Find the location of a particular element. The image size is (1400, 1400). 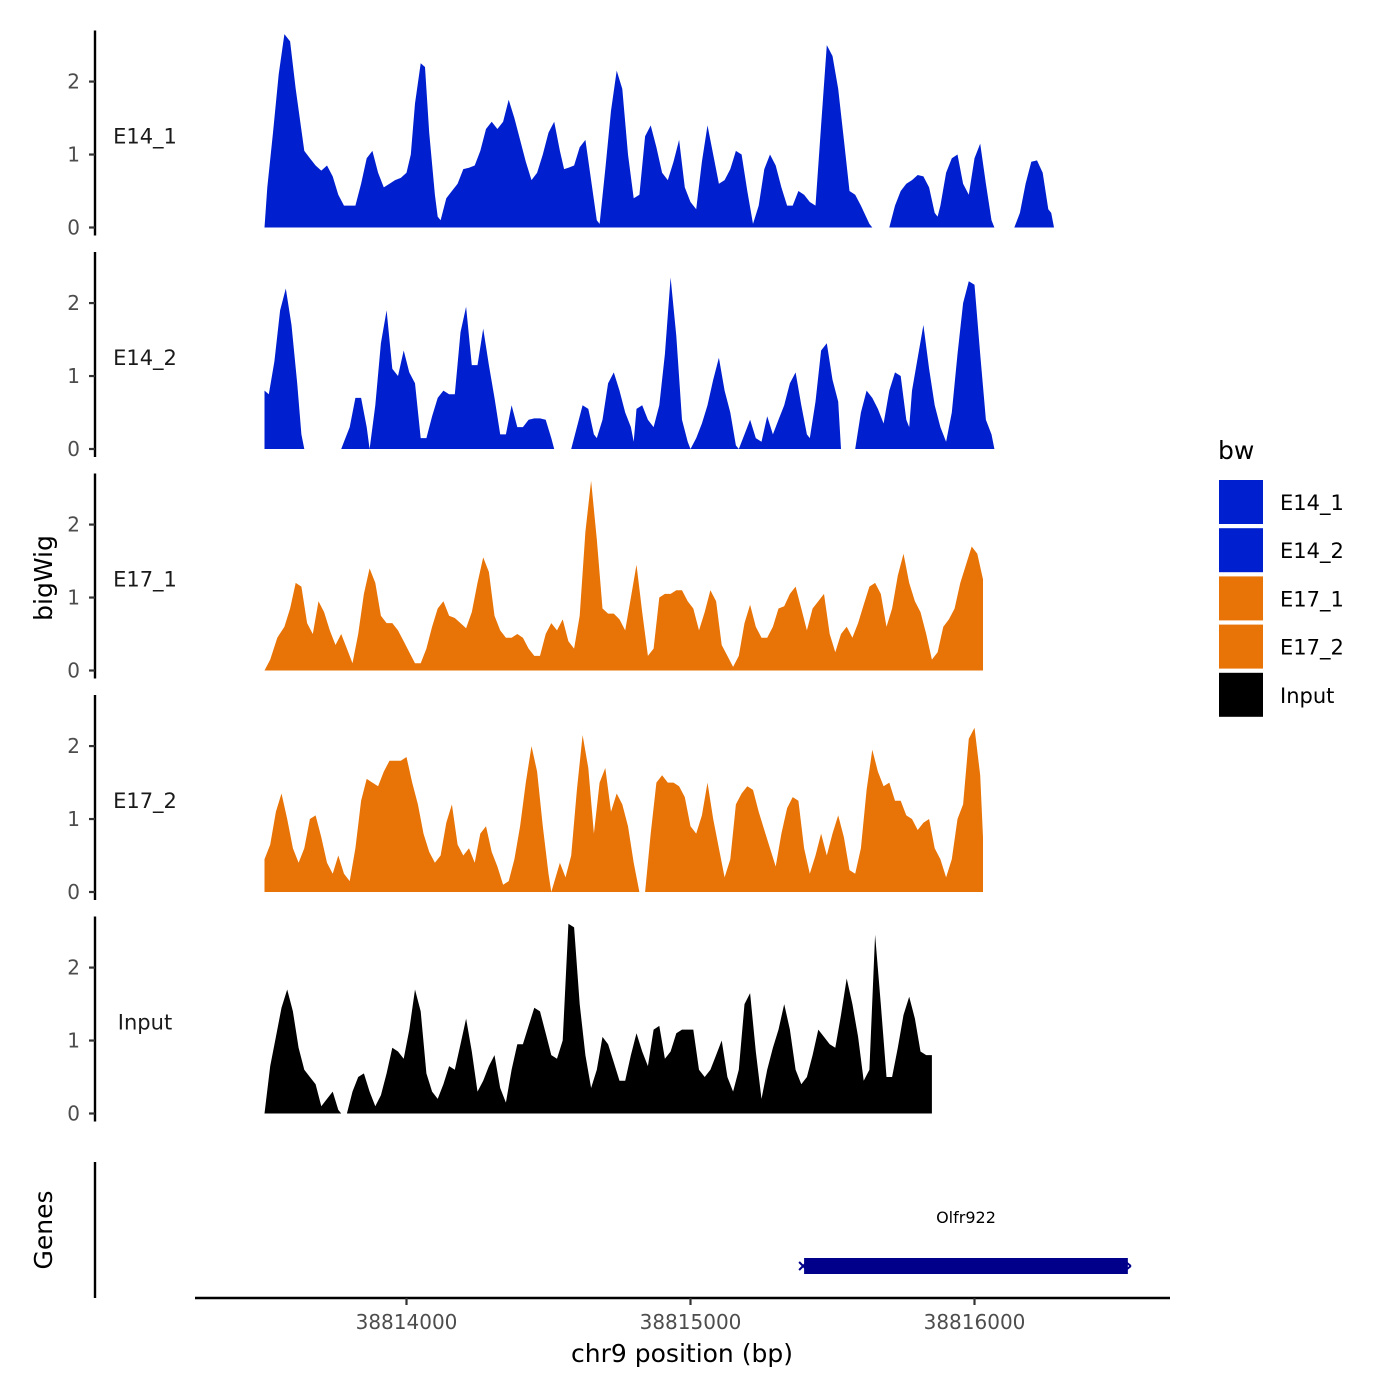

coverage-area-input is located at coordinates (598, 1018).